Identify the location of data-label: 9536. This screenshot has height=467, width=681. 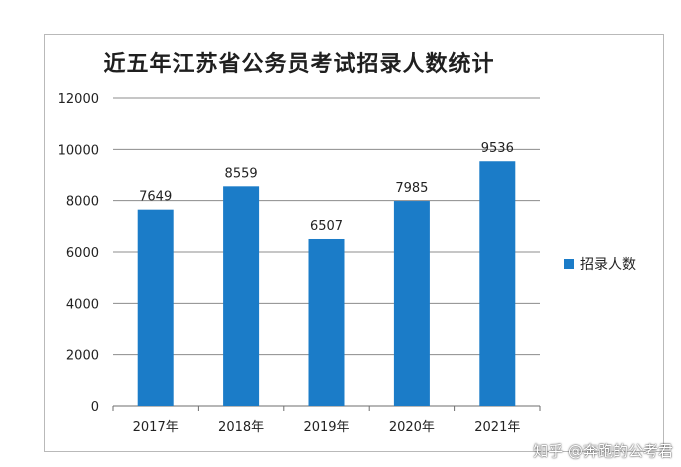
(497, 148).